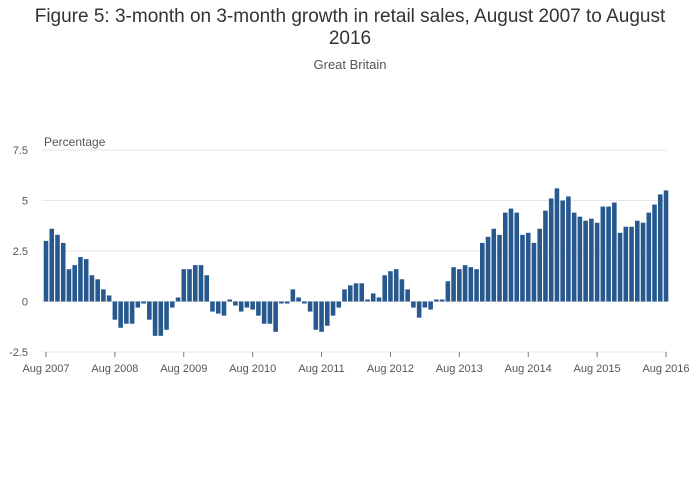 Image resolution: width=700 pixels, height=502 pixels. What do you see at coordinates (25, 303) in the screenshot?
I see `y-tick-label: 0` at bounding box center [25, 303].